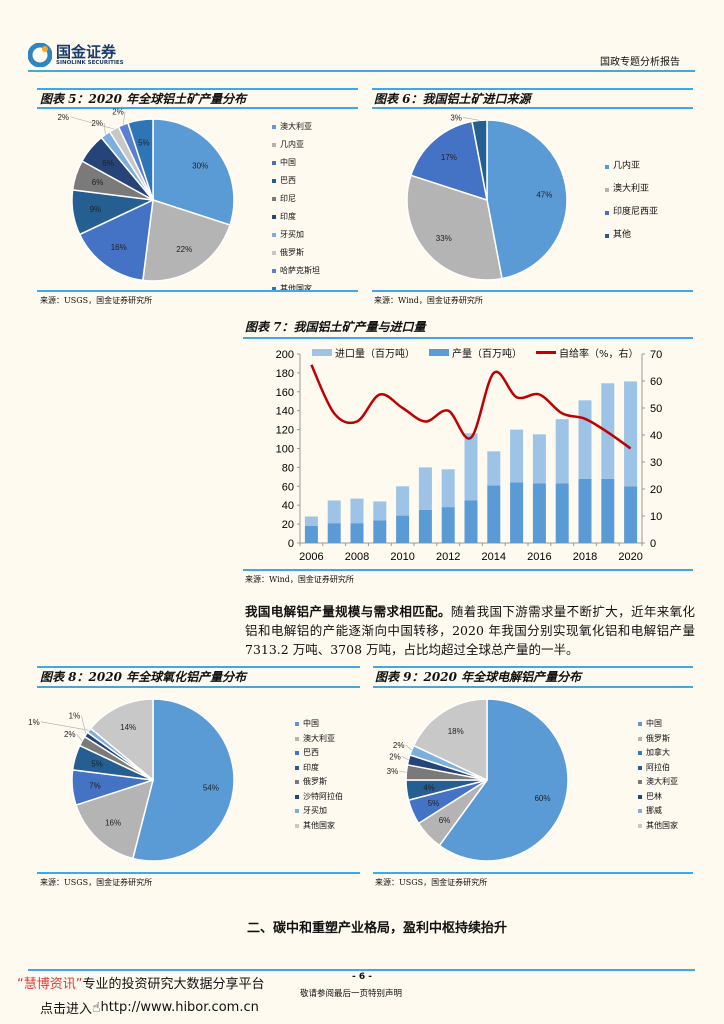  What do you see at coordinates (658, 767) in the screenshot?
I see `legend-label: 阿拉伯` at bounding box center [658, 767].